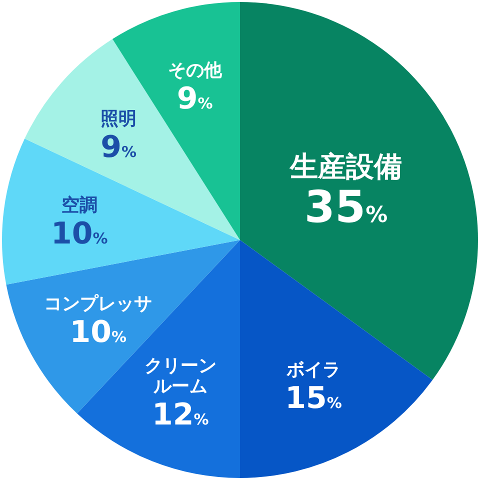  I want to click on slice-label: ボイラ, so click(312, 370).